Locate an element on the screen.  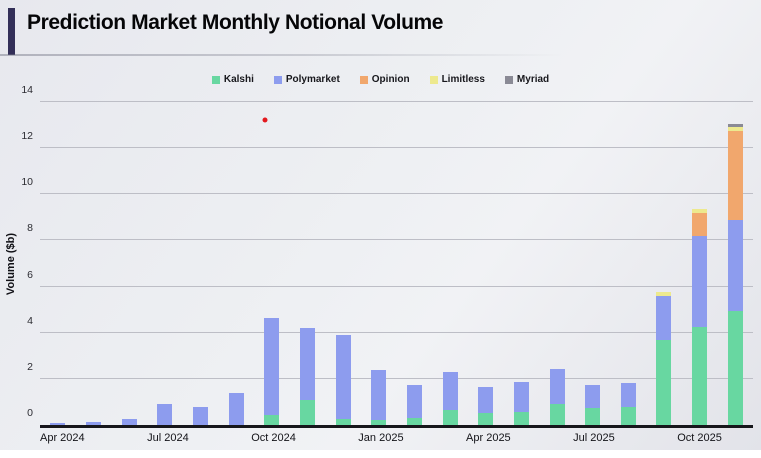
bar-oct-2024 is located at coordinates (272, 263).